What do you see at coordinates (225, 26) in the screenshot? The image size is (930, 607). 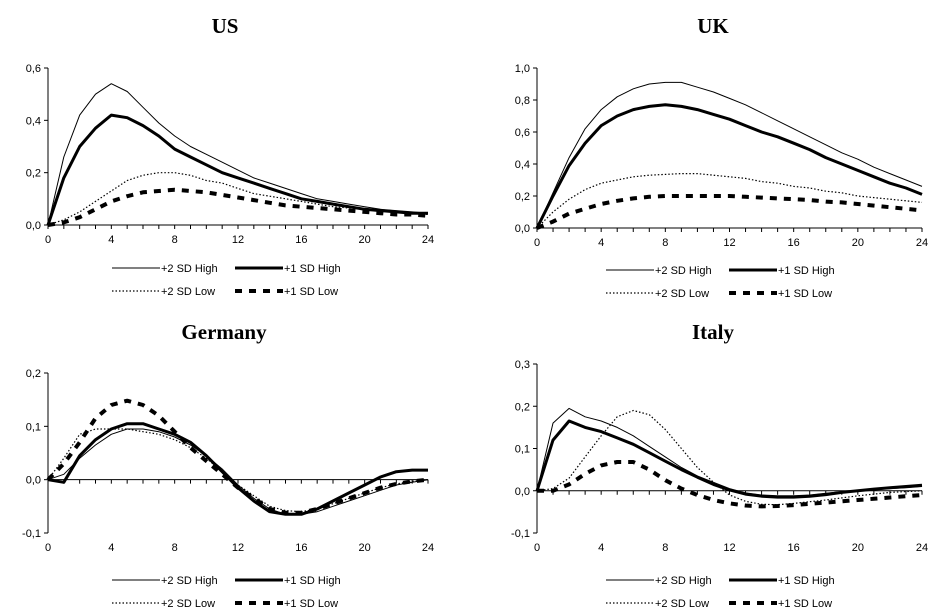 I see `panel-title-us: US` at bounding box center [225, 26].